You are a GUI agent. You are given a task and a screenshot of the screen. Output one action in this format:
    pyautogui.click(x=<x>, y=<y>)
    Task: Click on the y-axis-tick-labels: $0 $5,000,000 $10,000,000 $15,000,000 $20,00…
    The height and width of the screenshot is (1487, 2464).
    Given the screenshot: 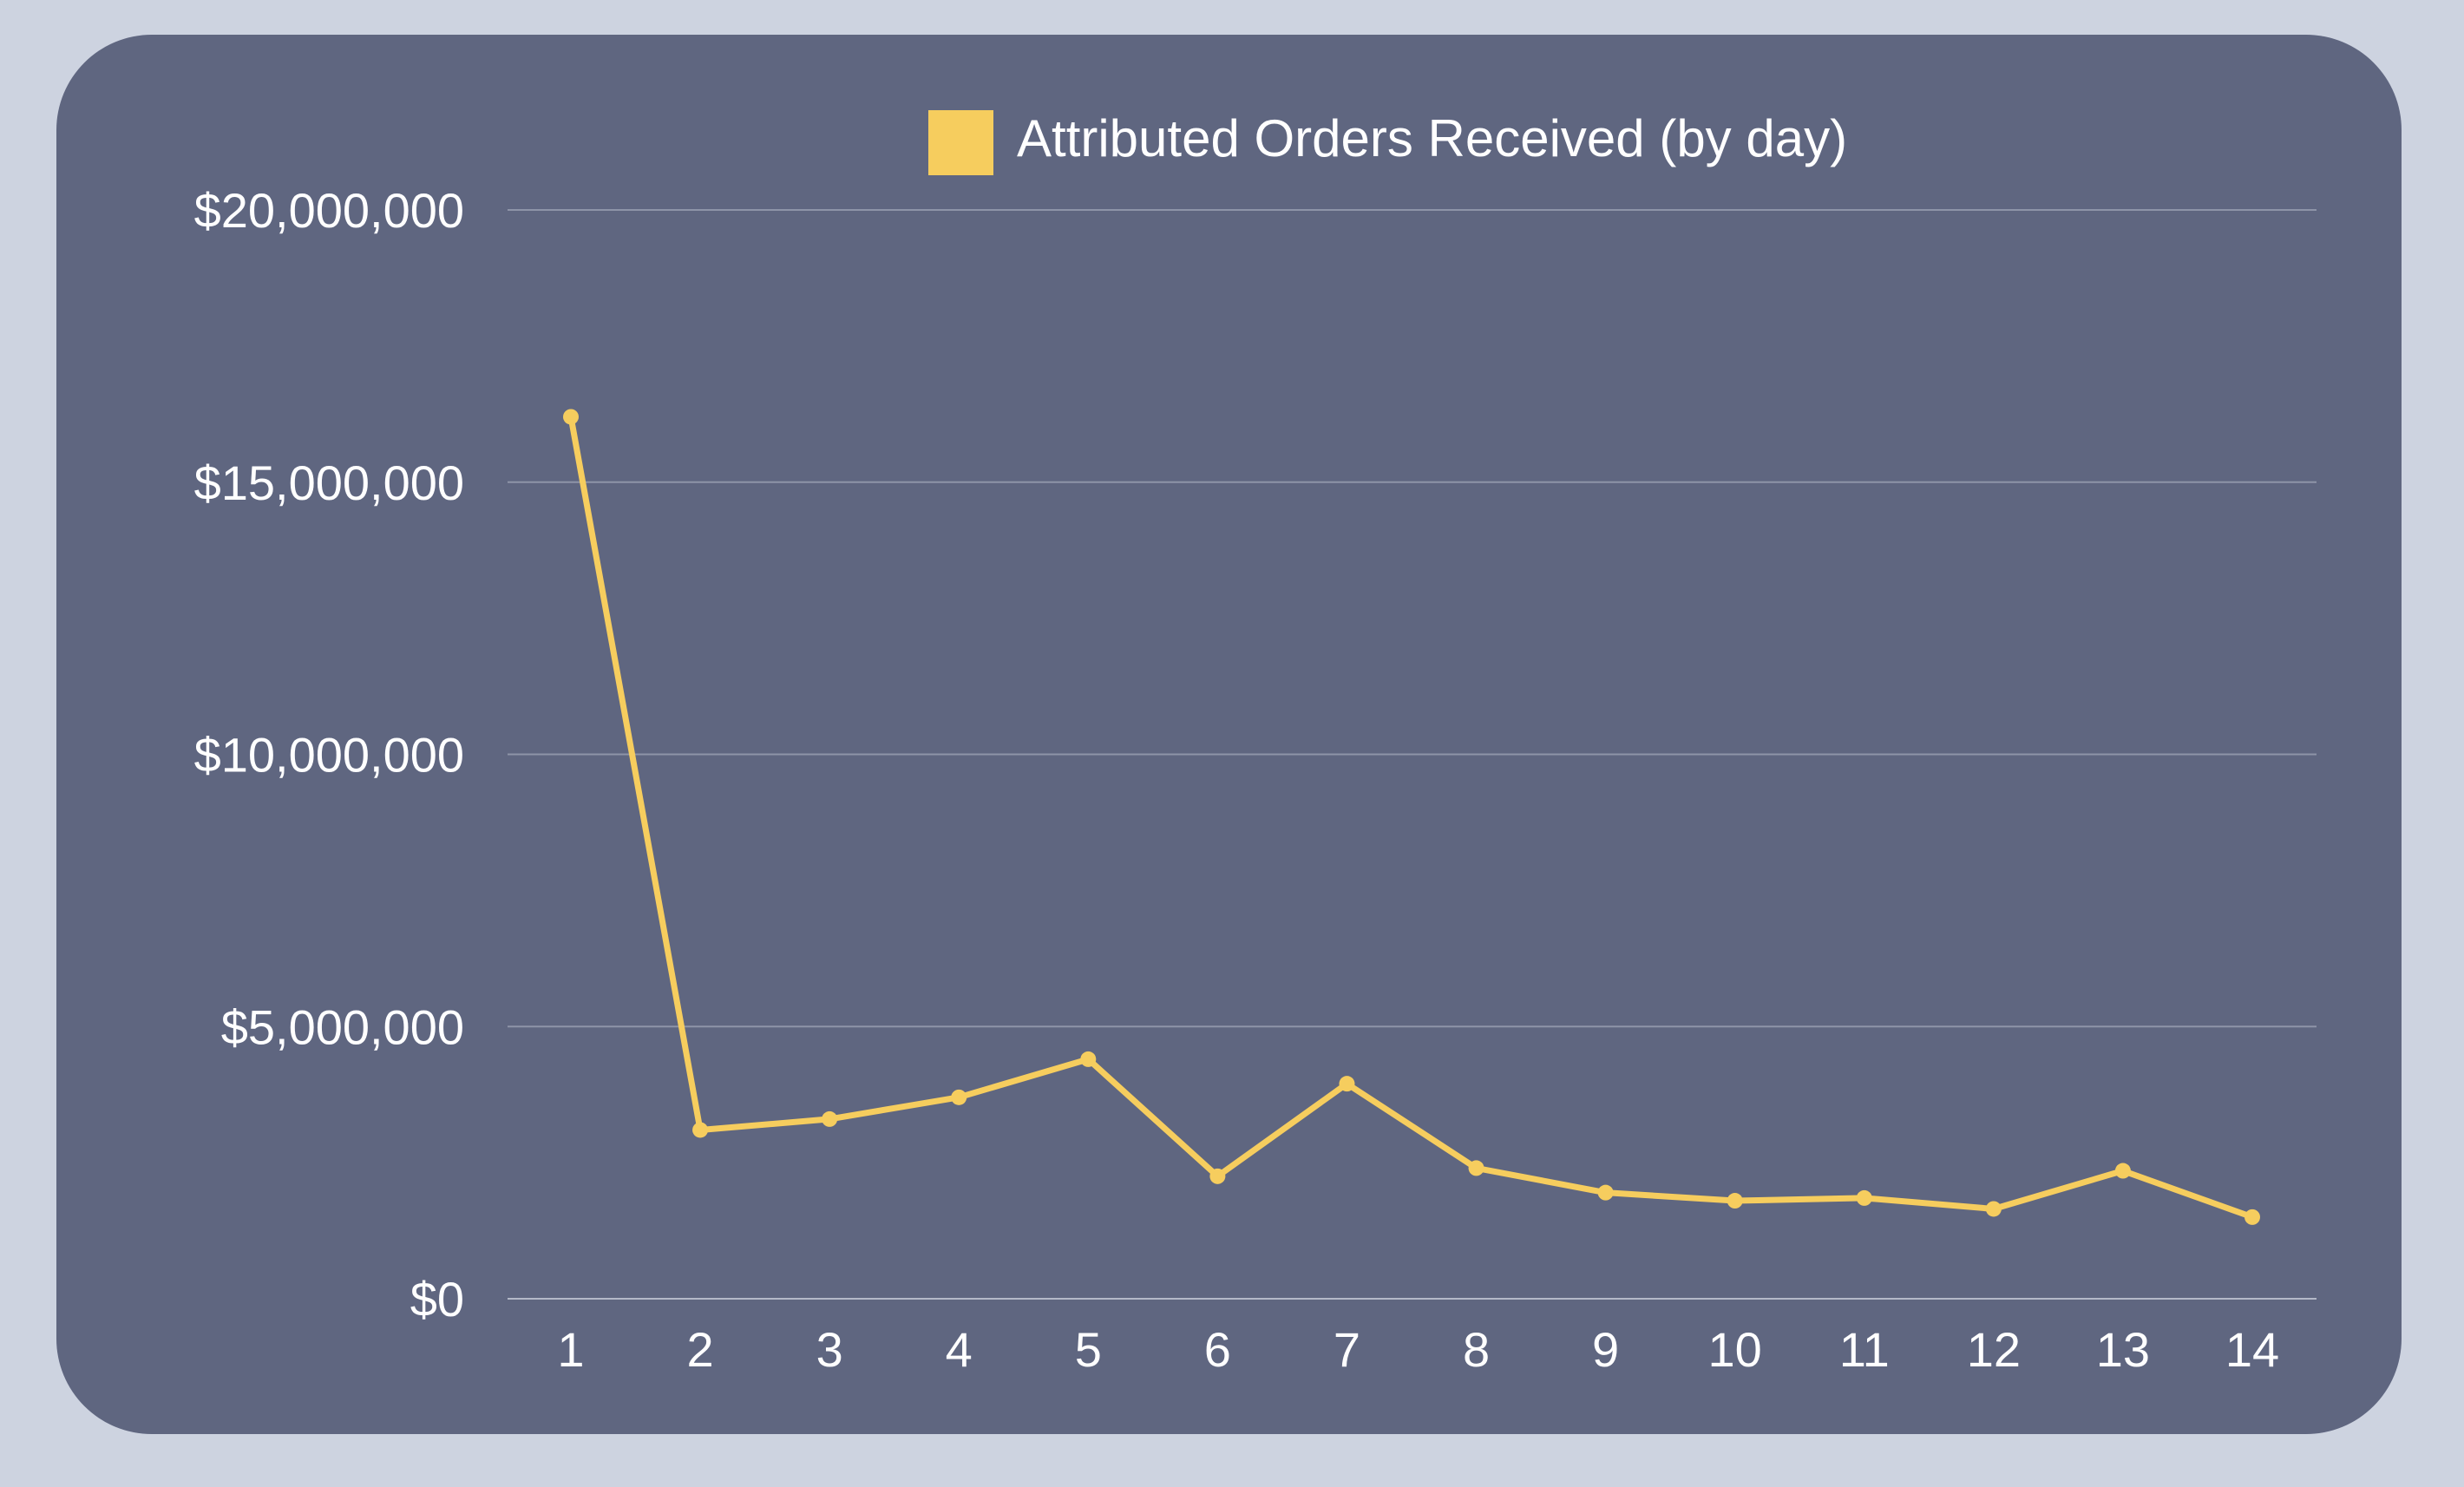 What is the action you would take?
    pyautogui.click(x=329, y=755)
    